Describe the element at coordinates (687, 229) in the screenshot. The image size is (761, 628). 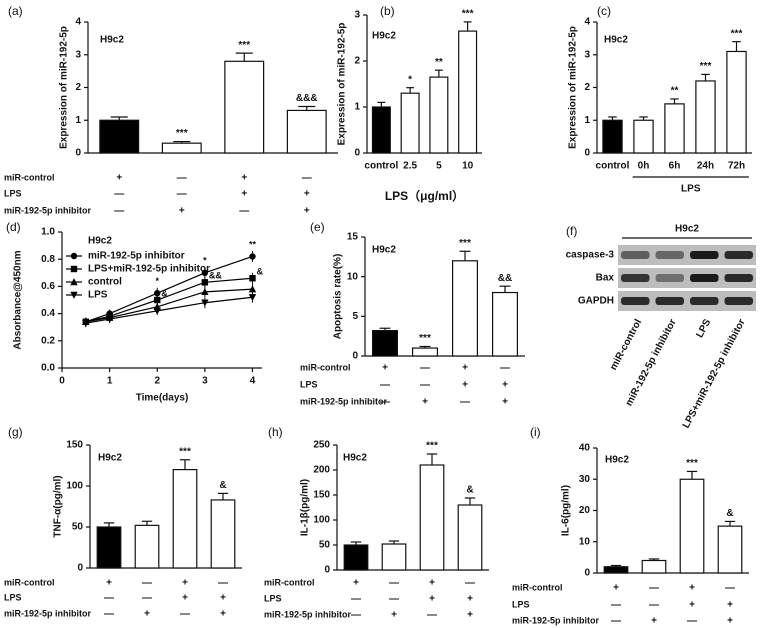
I see `blot-title: H9c2` at that location.